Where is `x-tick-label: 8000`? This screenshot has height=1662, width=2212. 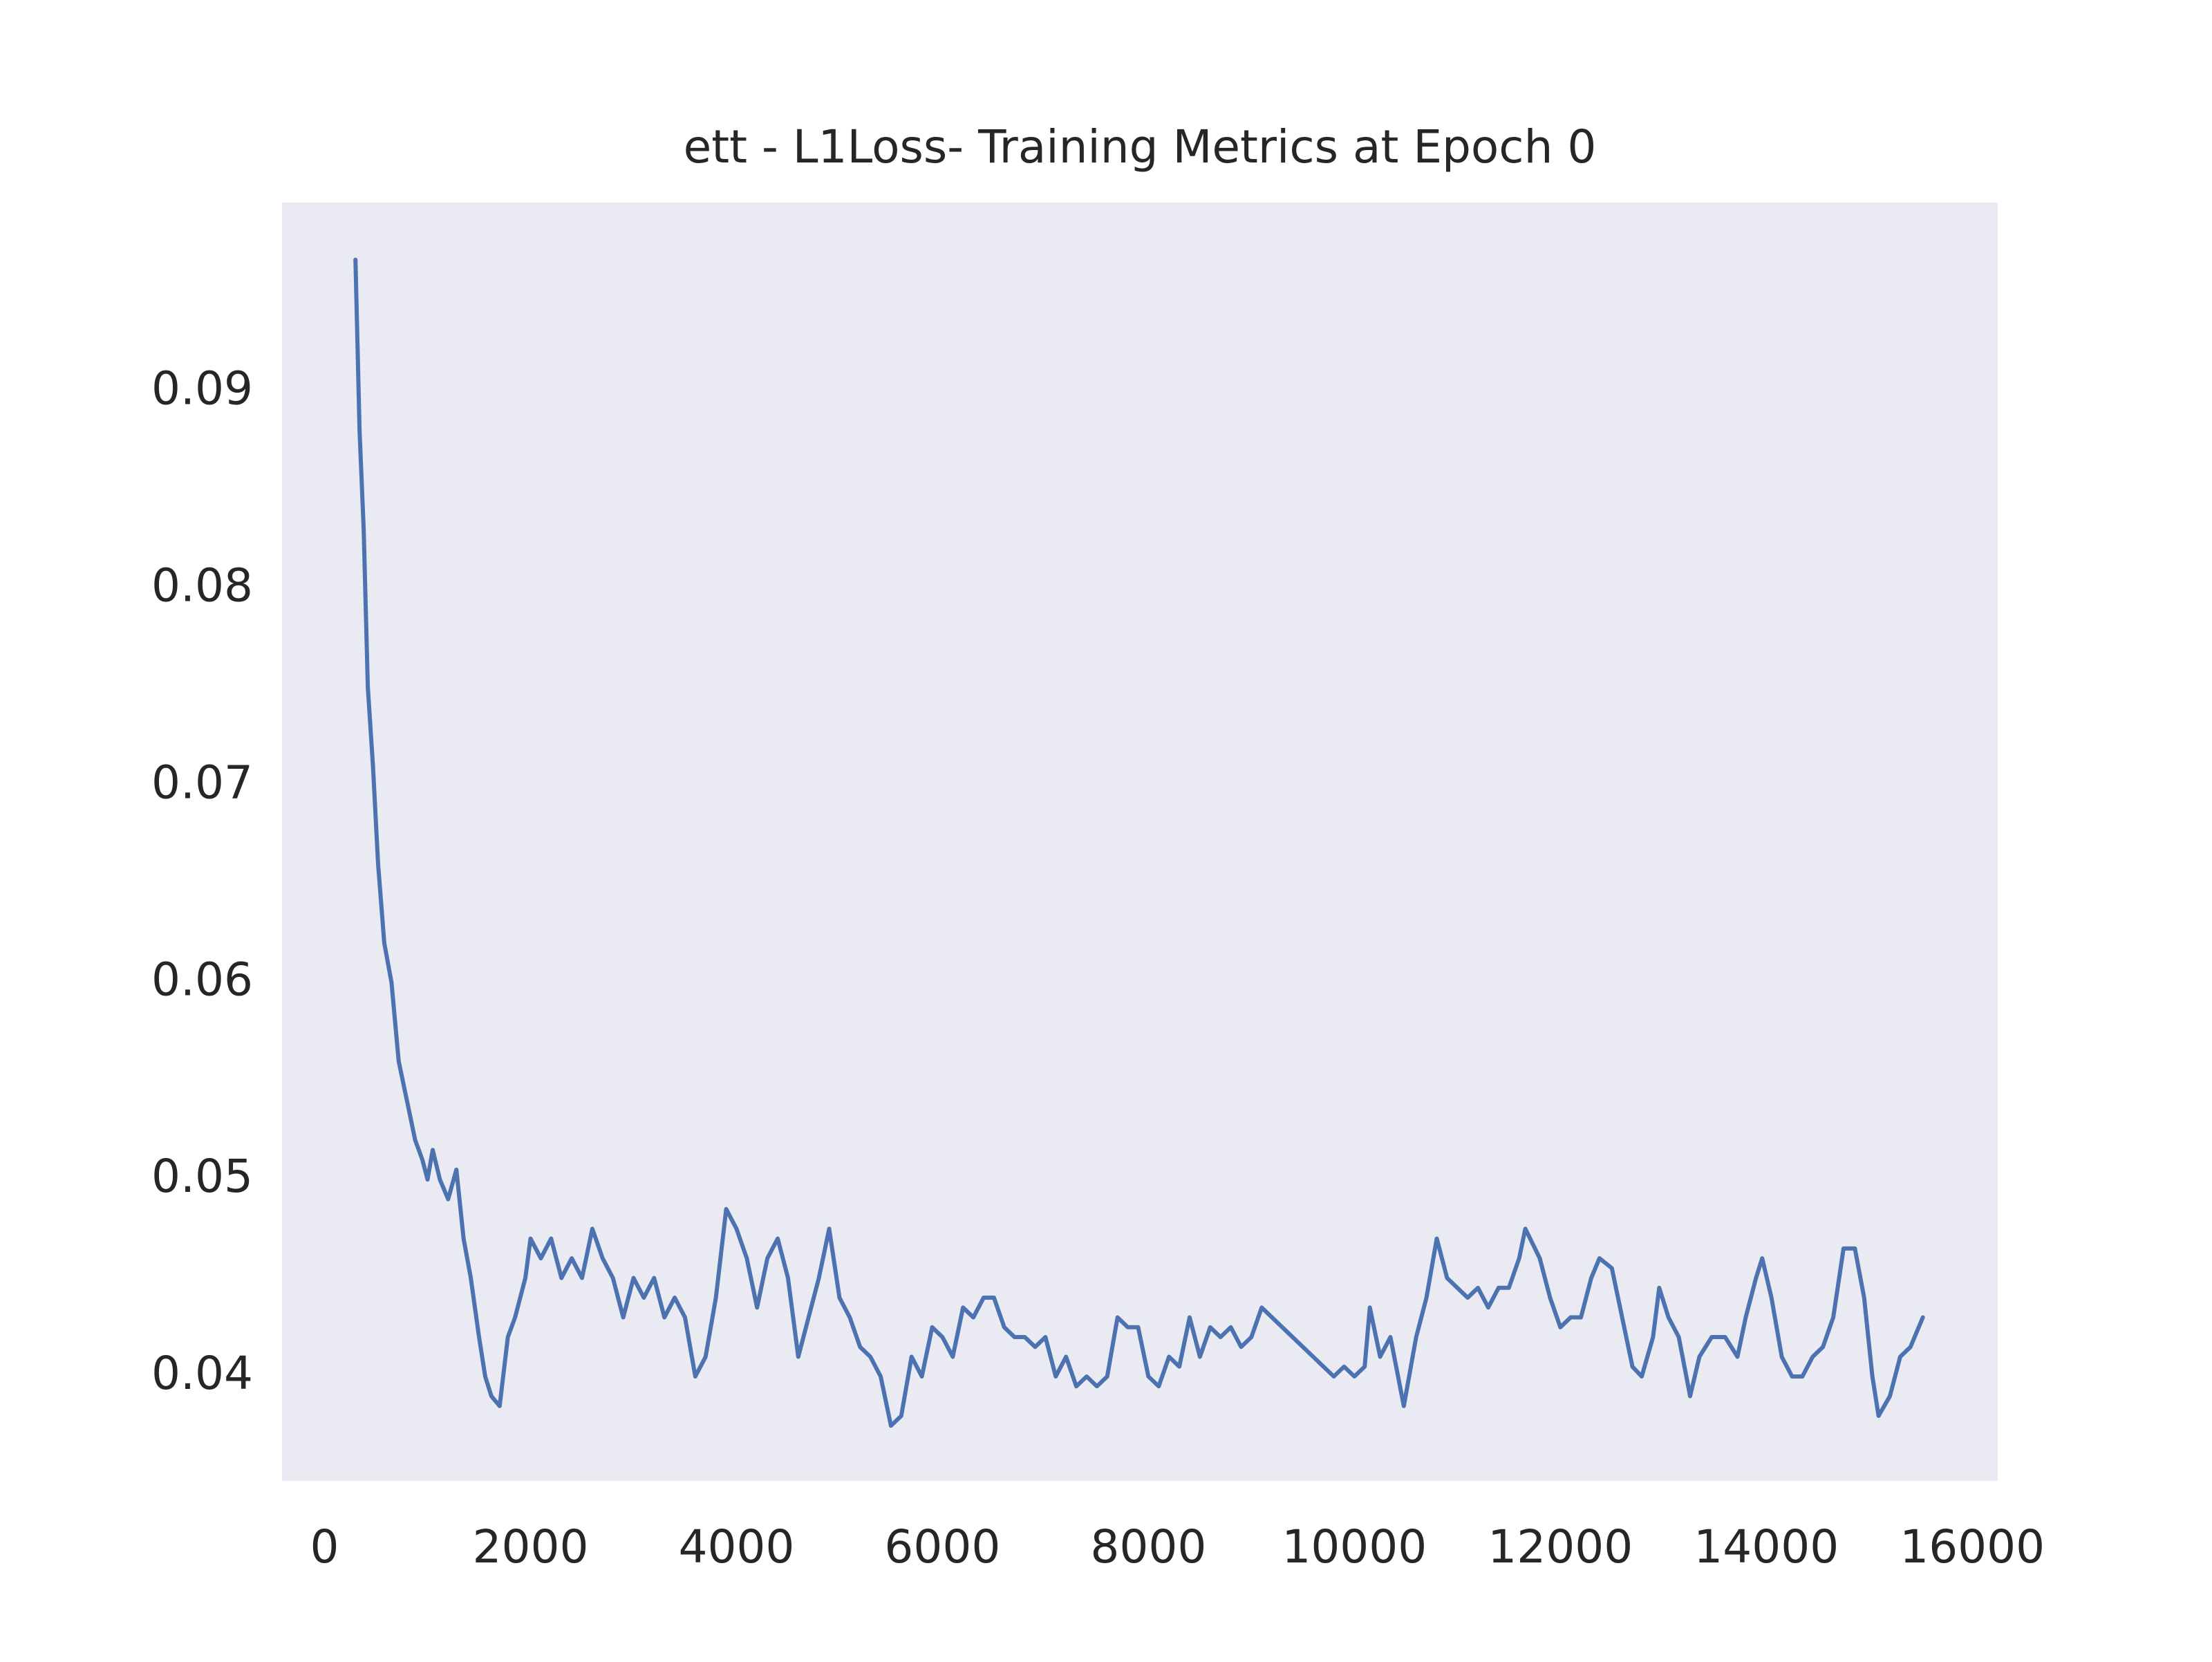
x-tick-label: 8000 is located at coordinates (1148, 1547).